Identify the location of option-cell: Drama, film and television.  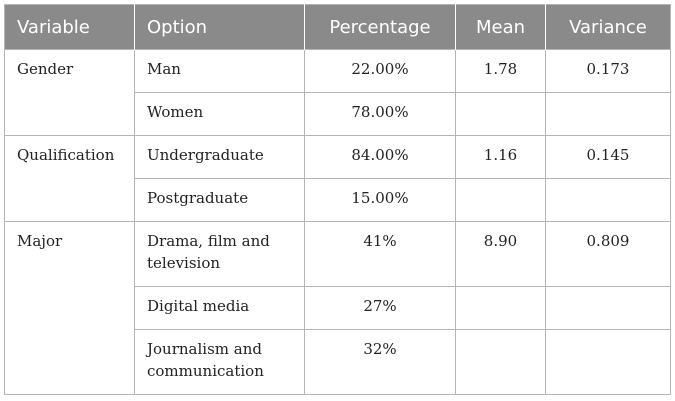
(219, 254).